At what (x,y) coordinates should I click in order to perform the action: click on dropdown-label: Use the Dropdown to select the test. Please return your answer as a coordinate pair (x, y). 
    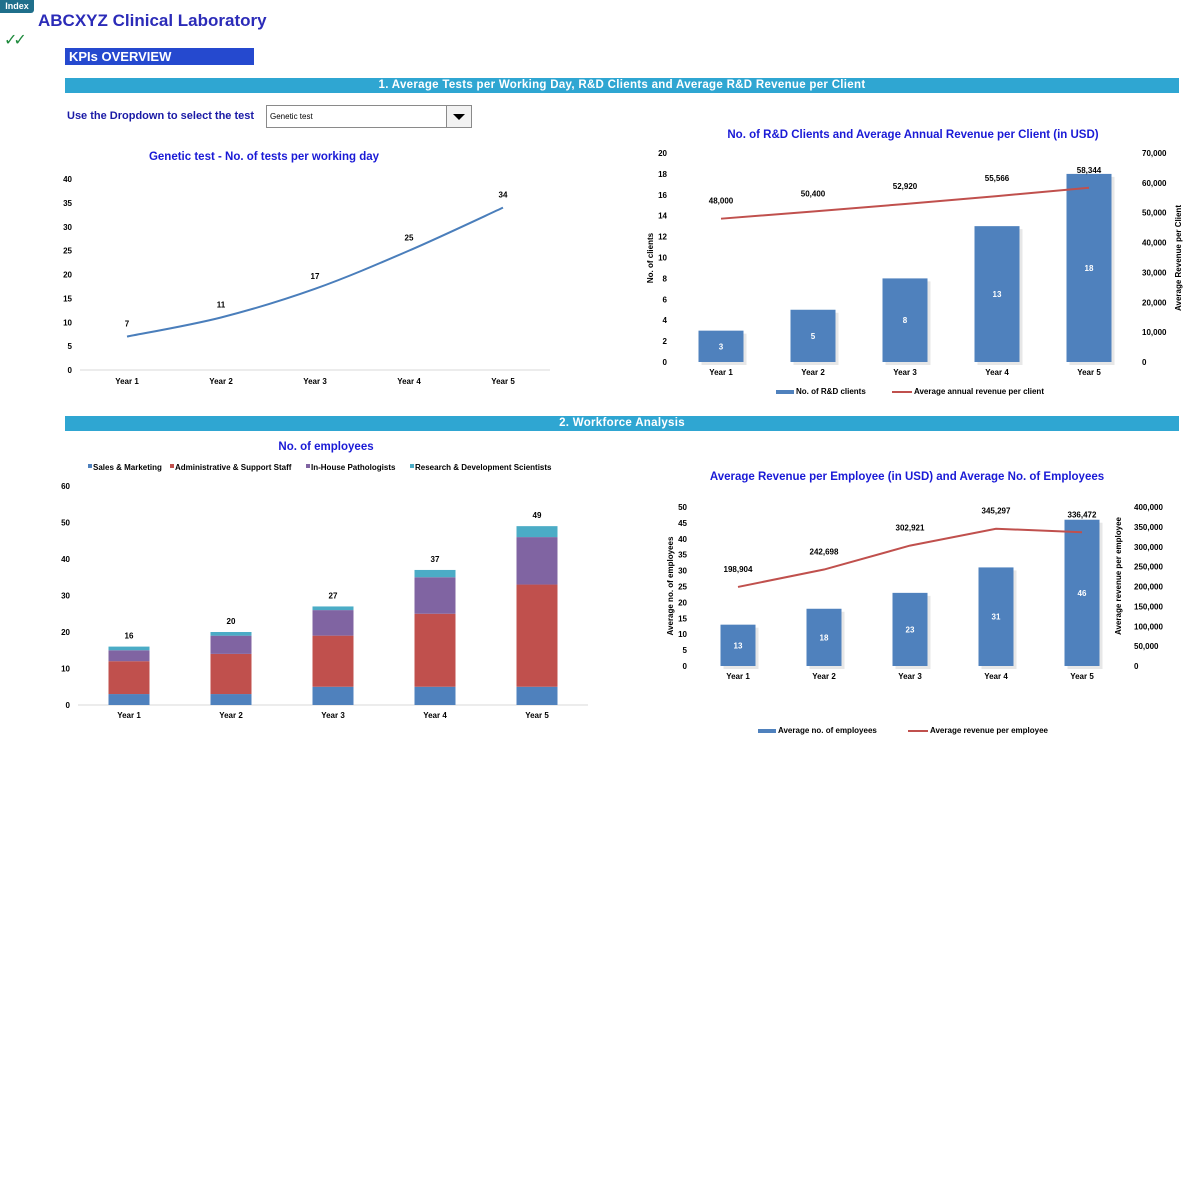
    Looking at the image, I should click on (161, 116).